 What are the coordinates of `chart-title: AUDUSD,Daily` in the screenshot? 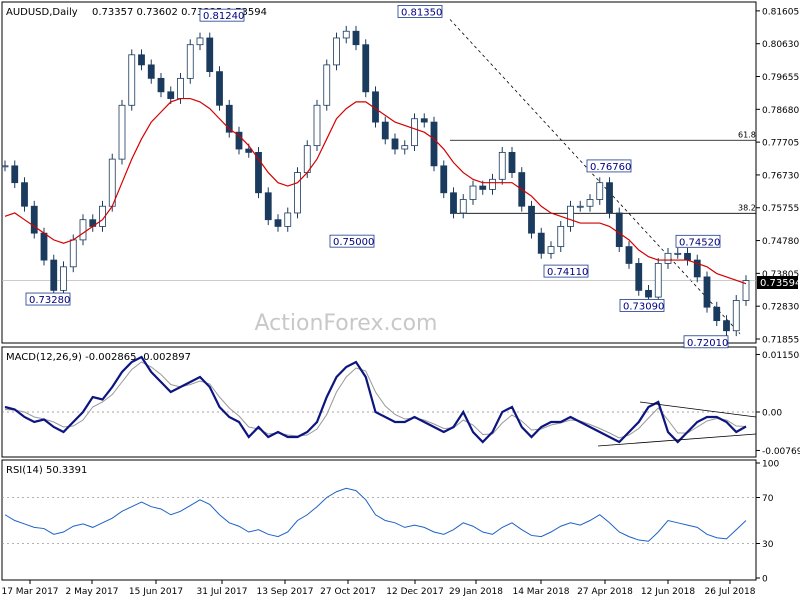 It's located at (42, 12).